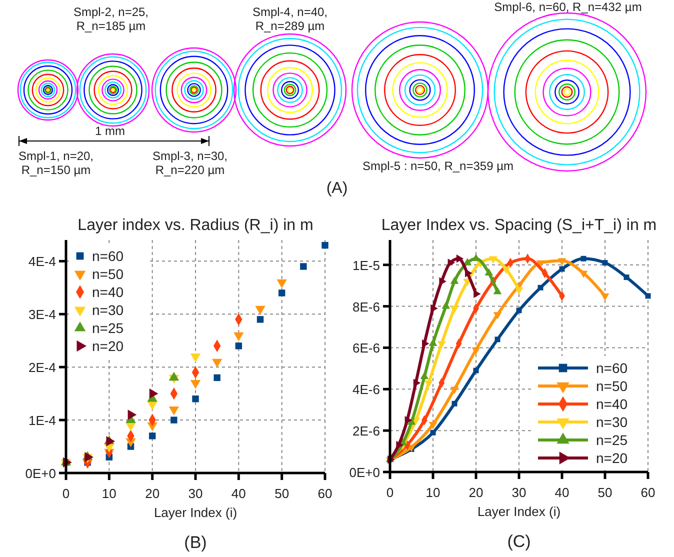 The image size is (674, 557). What do you see at coordinates (366, 390) in the screenshot?
I see `y-tick-label: 4E-6` at bounding box center [366, 390].